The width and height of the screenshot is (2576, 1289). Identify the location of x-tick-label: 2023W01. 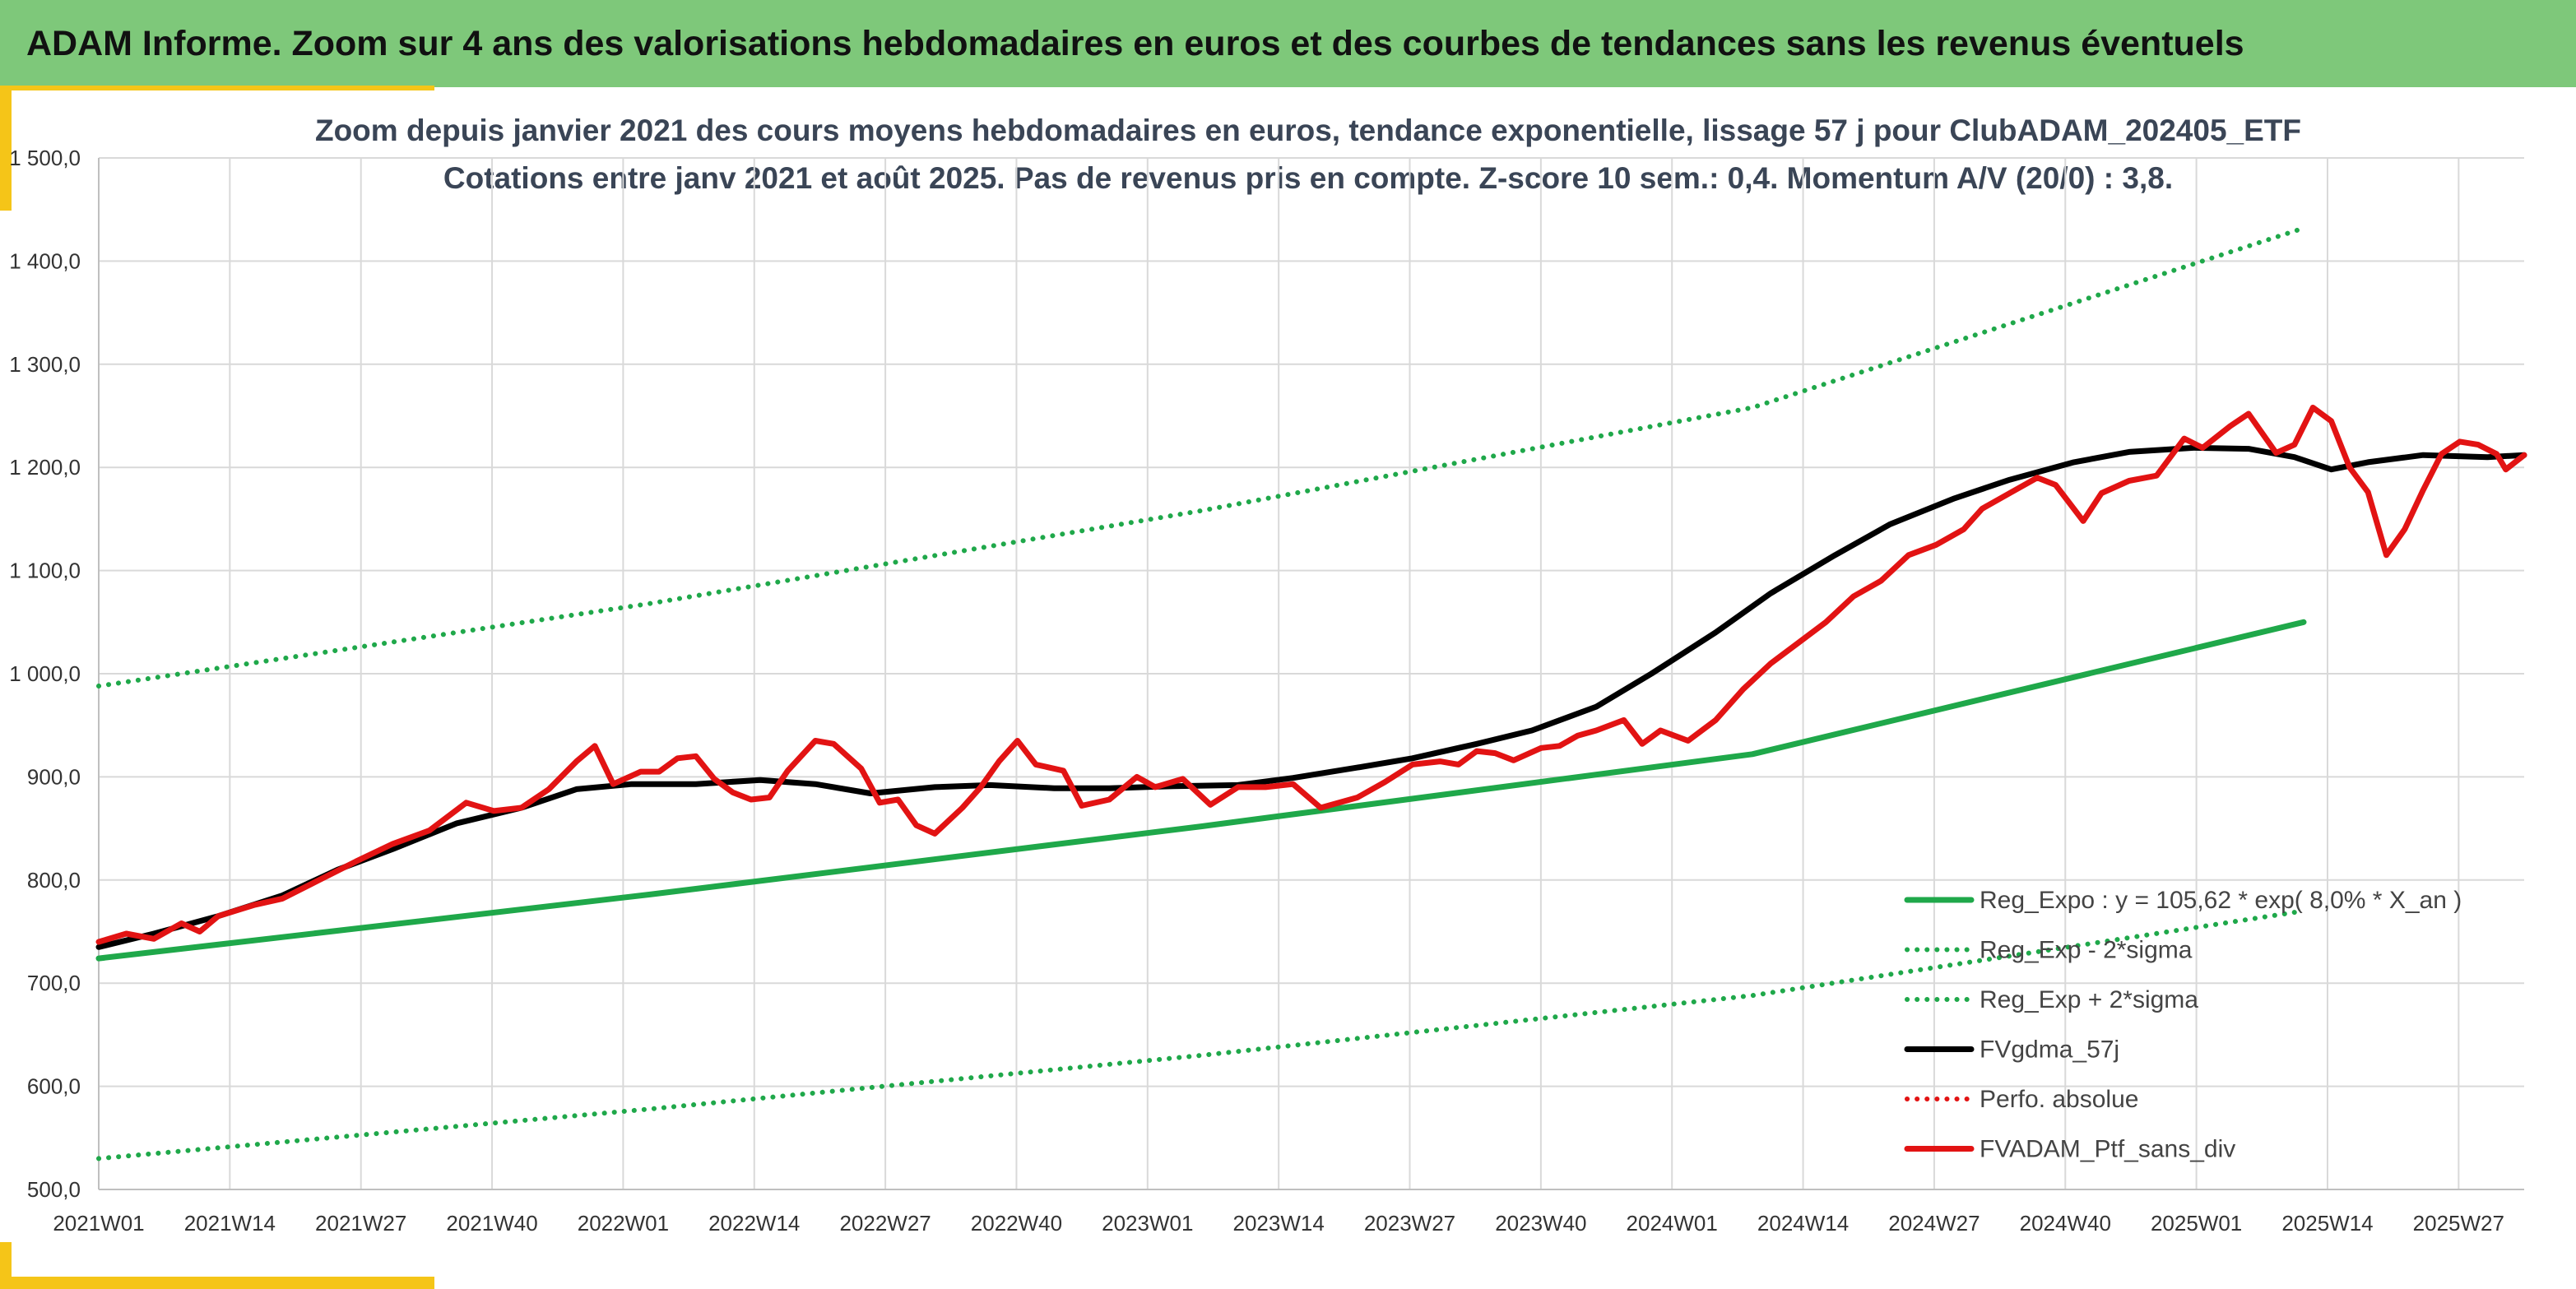
(1147, 1223).